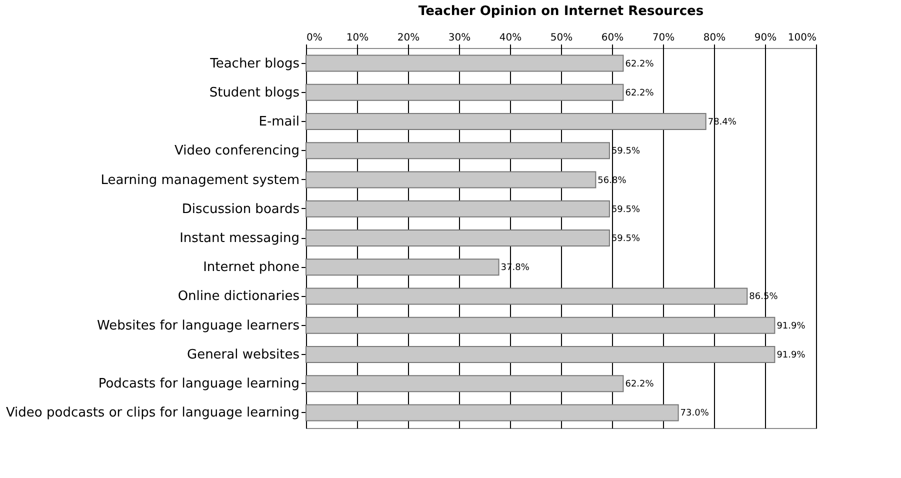  Describe the element at coordinates (802, 38) in the screenshot. I see `x-tick-label: 100%` at that location.